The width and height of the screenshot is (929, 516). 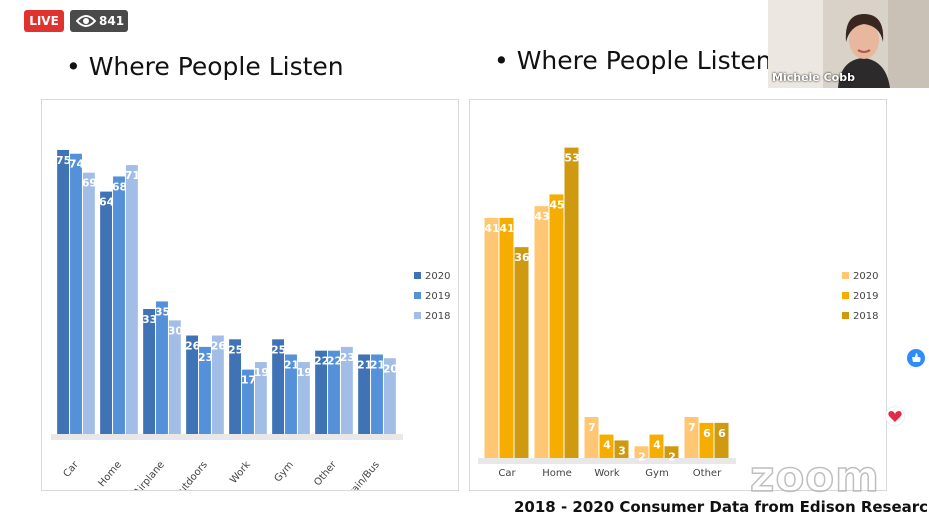 I want to click on data-label: 75, so click(x=63, y=160).